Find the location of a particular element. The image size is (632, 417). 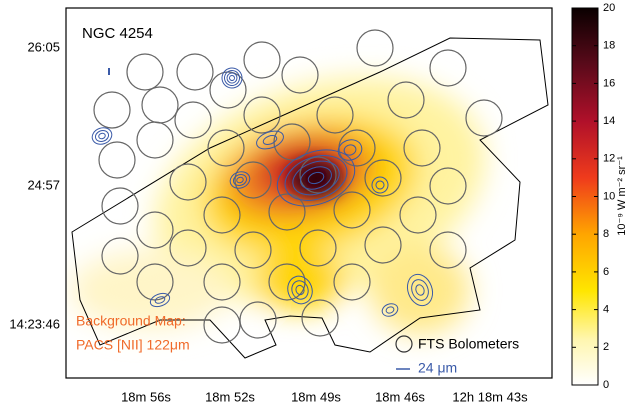

colorbar-label: 10⁻⁹ W m⁻² sr⁻¹ is located at coordinates (622, 196).